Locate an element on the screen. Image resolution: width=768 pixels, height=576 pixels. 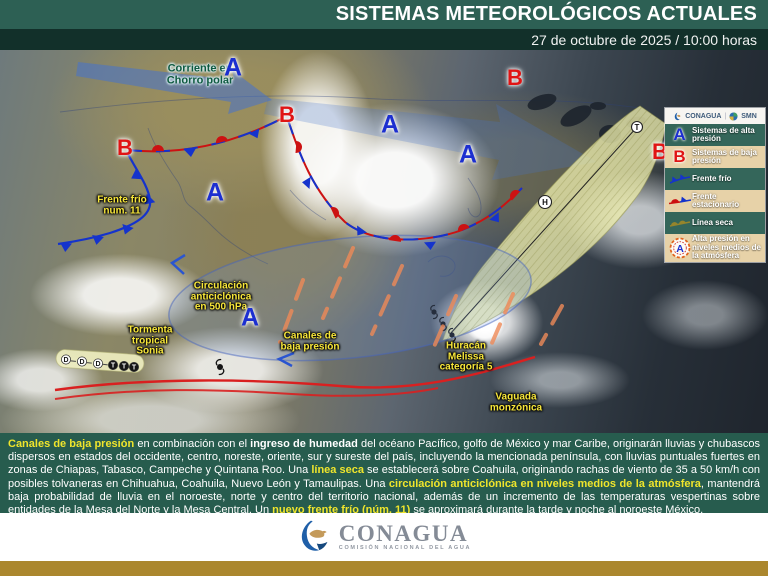
page-title: SISTEMAS METEOROLÓGICOS ACTUALES is located at coordinates (546, 14).